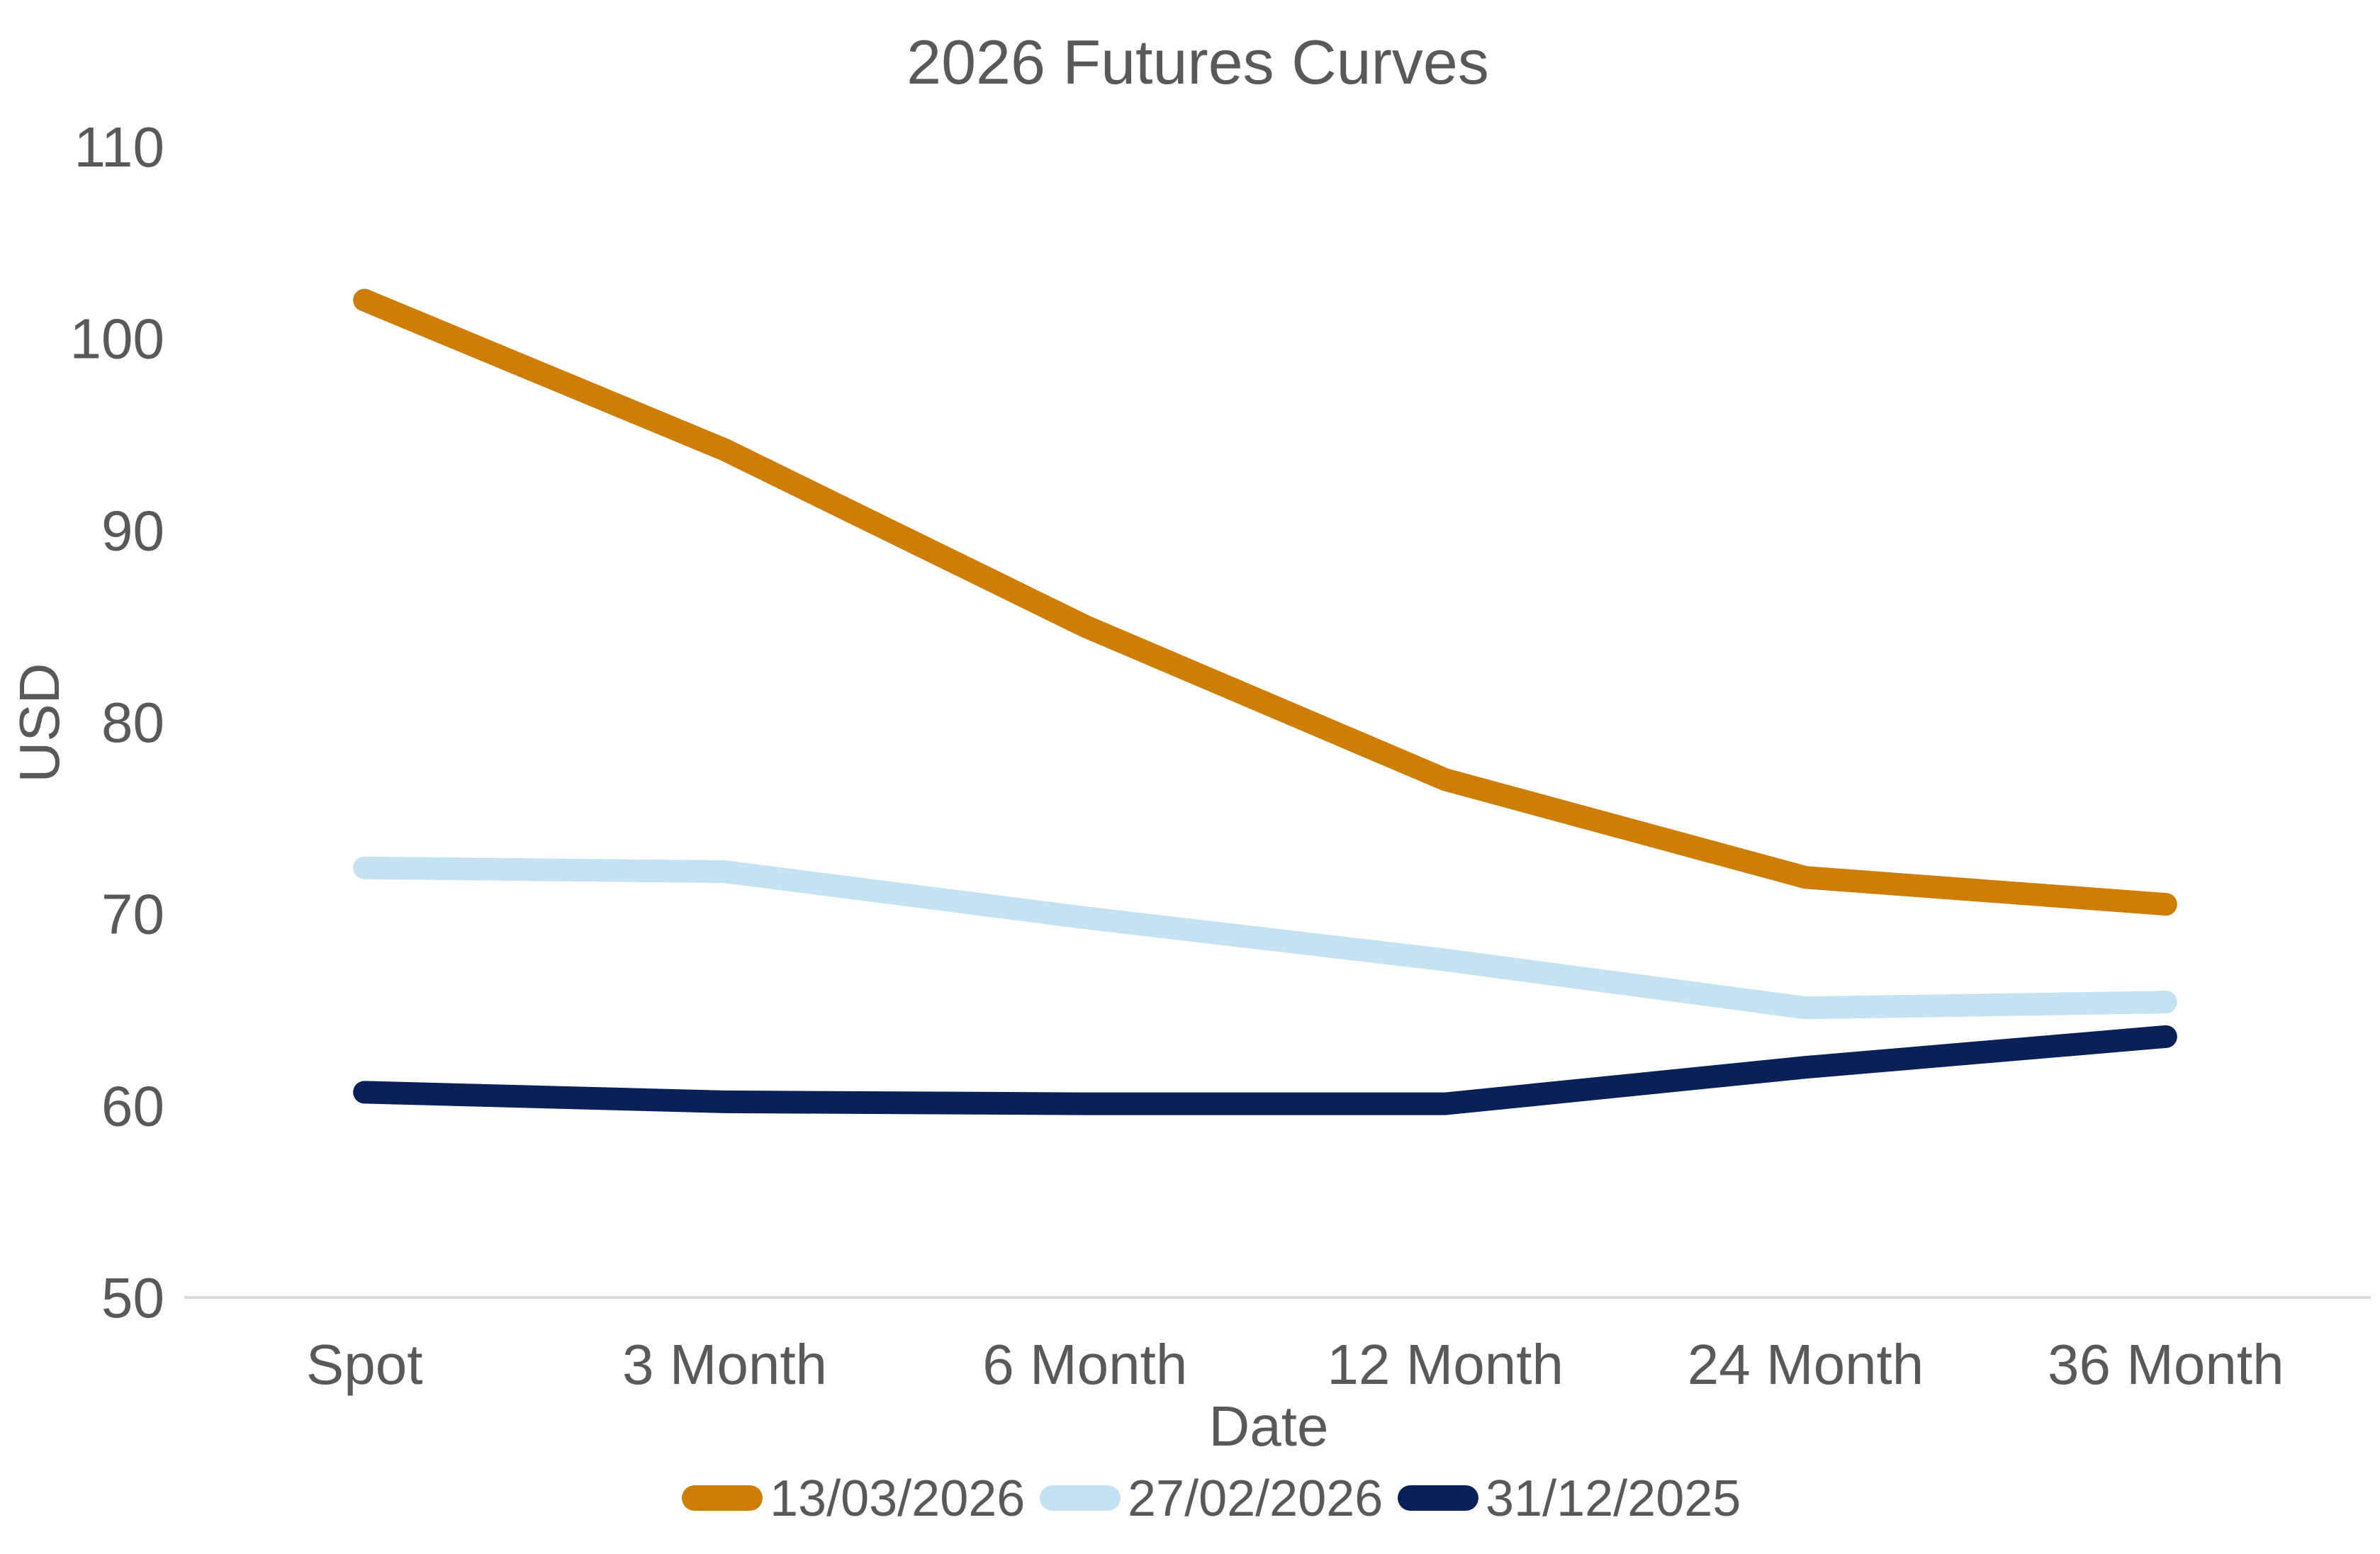 Image resolution: width=2380 pixels, height=1554 pixels. What do you see at coordinates (40, 723) in the screenshot?
I see `y-axis-title: USD` at bounding box center [40, 723].